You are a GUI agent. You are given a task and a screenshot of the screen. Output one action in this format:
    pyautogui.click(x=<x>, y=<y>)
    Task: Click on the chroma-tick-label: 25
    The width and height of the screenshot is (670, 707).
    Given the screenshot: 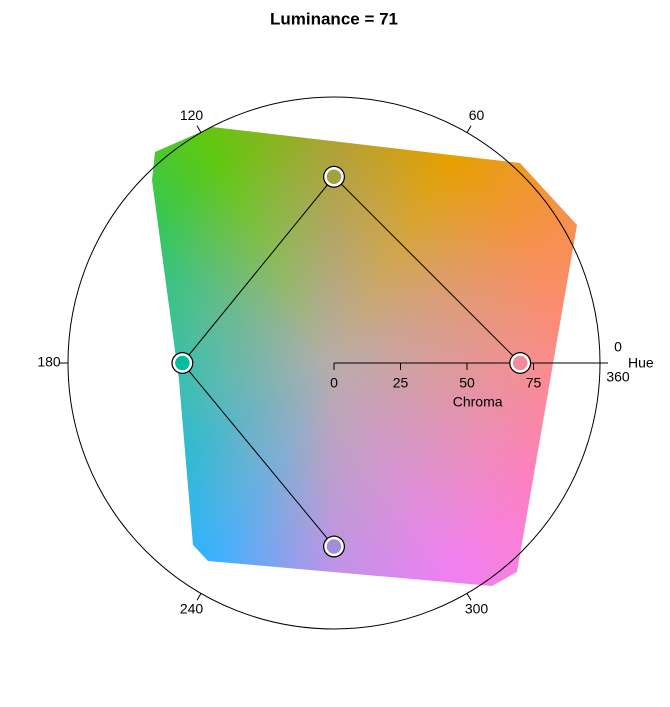 What is the action you would take?
    pyautogui.click(x=401, y=383)
    